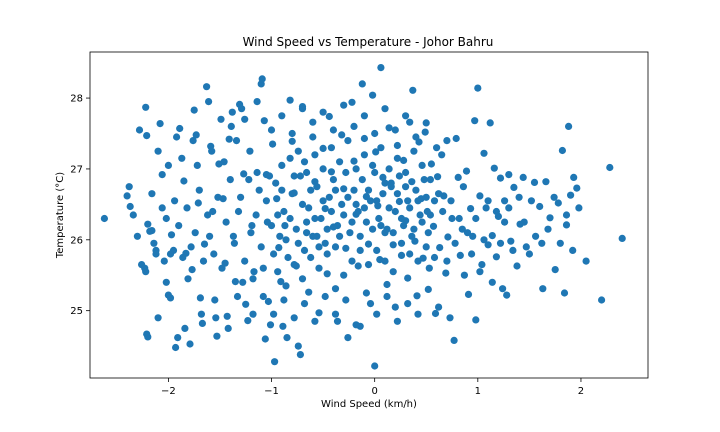 Image resolution: width=720 pixels, height=432 pixels. What do you see at coordinates (76, 99) in the screenshot?
I see `y-tick-label: 28` at bounding box center [76, 99].